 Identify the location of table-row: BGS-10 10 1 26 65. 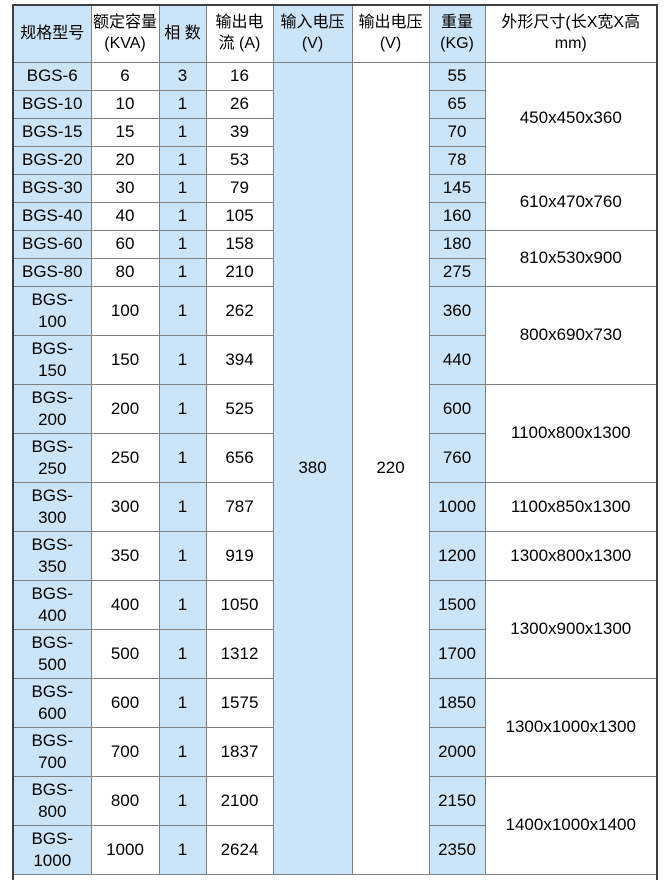
(334, 104).